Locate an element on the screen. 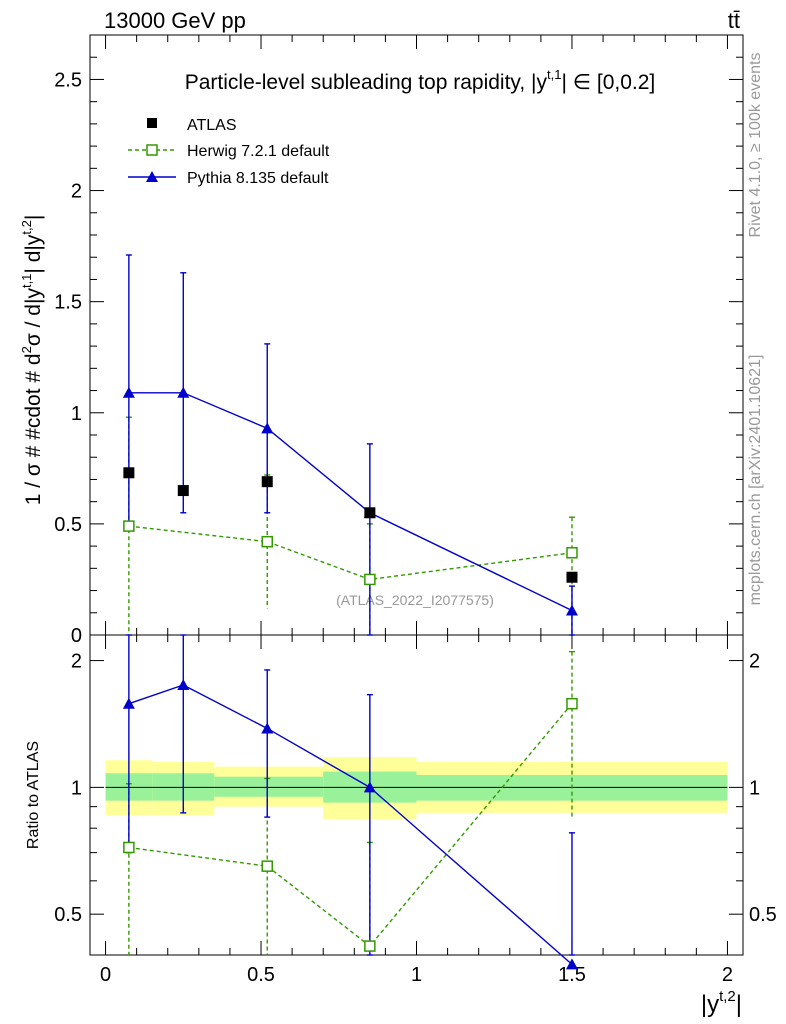  x-tick-label: 2 is located at coordinates (727, 975).